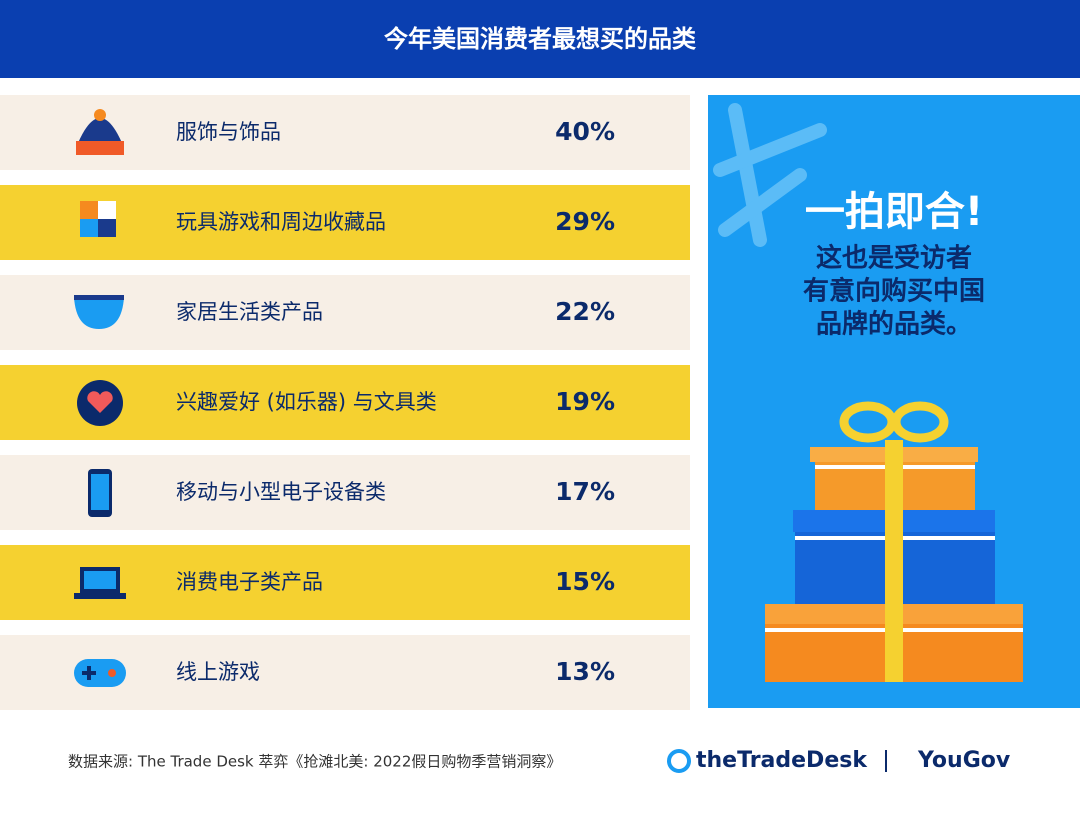  I want to click on row-value: 13%, so click(585, 671).